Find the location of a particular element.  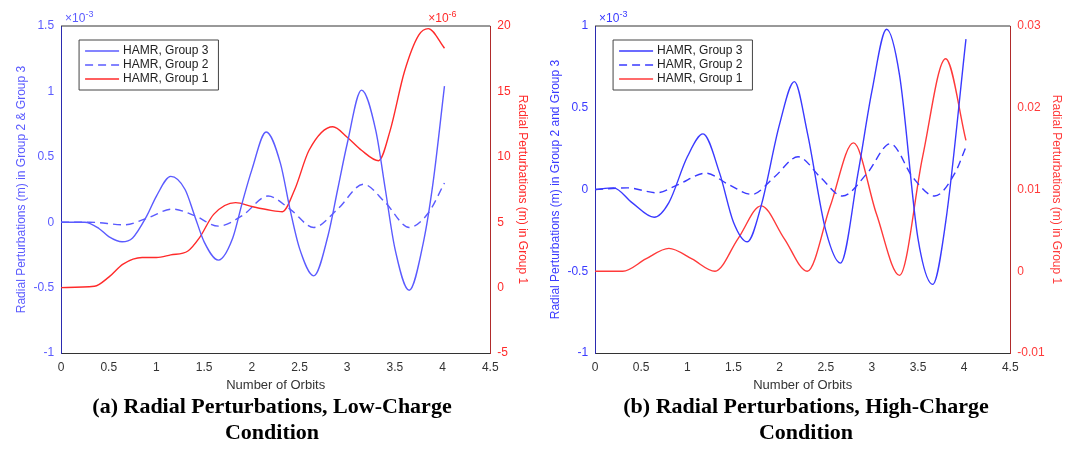

y2-tick-label: 10 is located at coordinates (504, 156).